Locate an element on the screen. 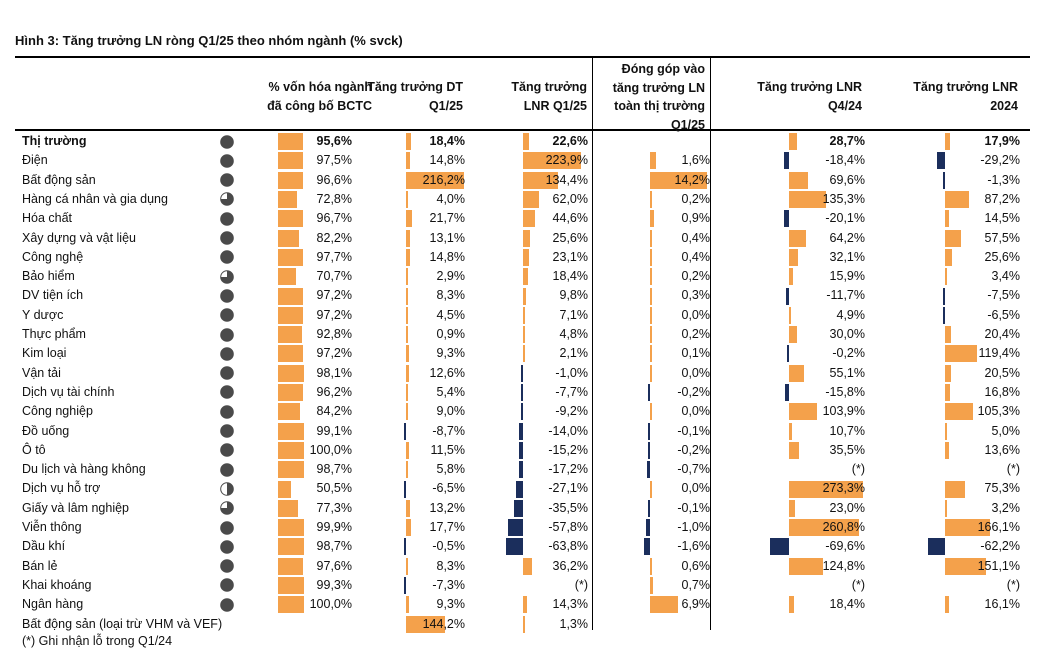  rev-value: 144,2% is located at coordinates (443, 623).